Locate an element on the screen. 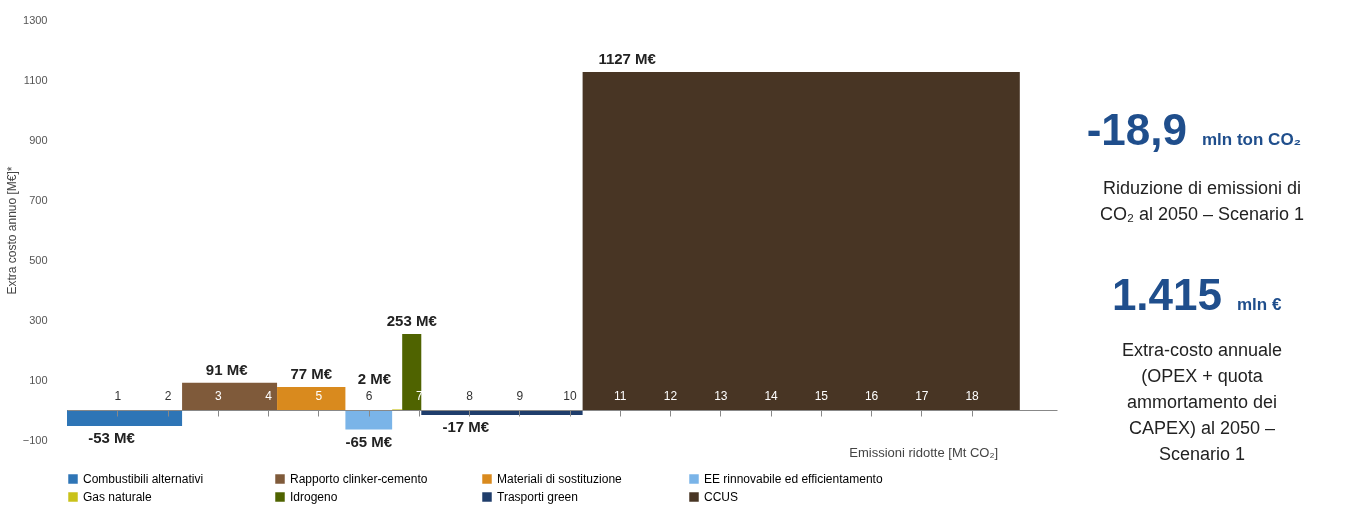 The height and width of the screenshot is (509, 1352). legend-label: Materiali di sostituzione is located at coordinates (560, 479).